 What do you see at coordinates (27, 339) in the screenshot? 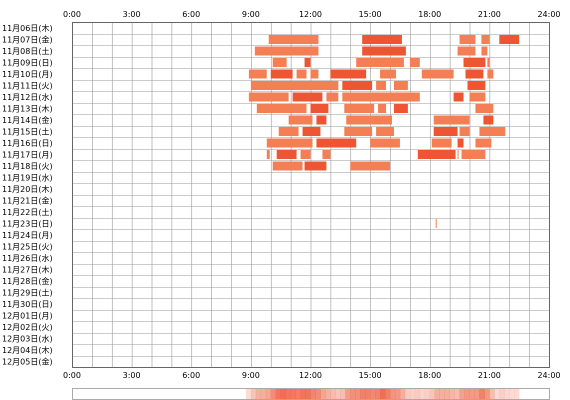
I see `row-label: 12月03日(水)` at bounding box center [27, 339].